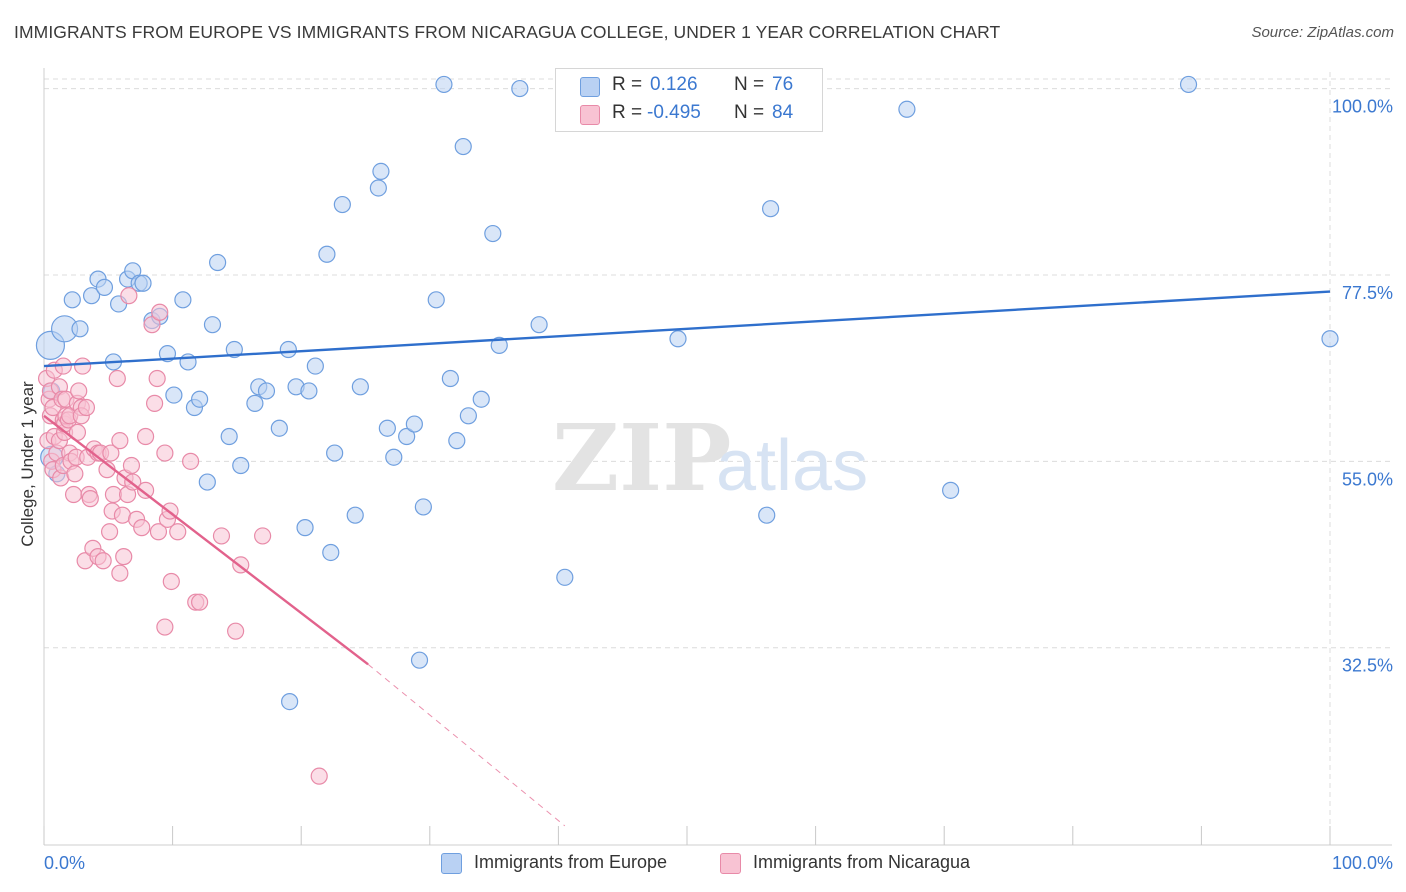  I want to click on y-tick-label: 100.0%, so click(1362, 107).